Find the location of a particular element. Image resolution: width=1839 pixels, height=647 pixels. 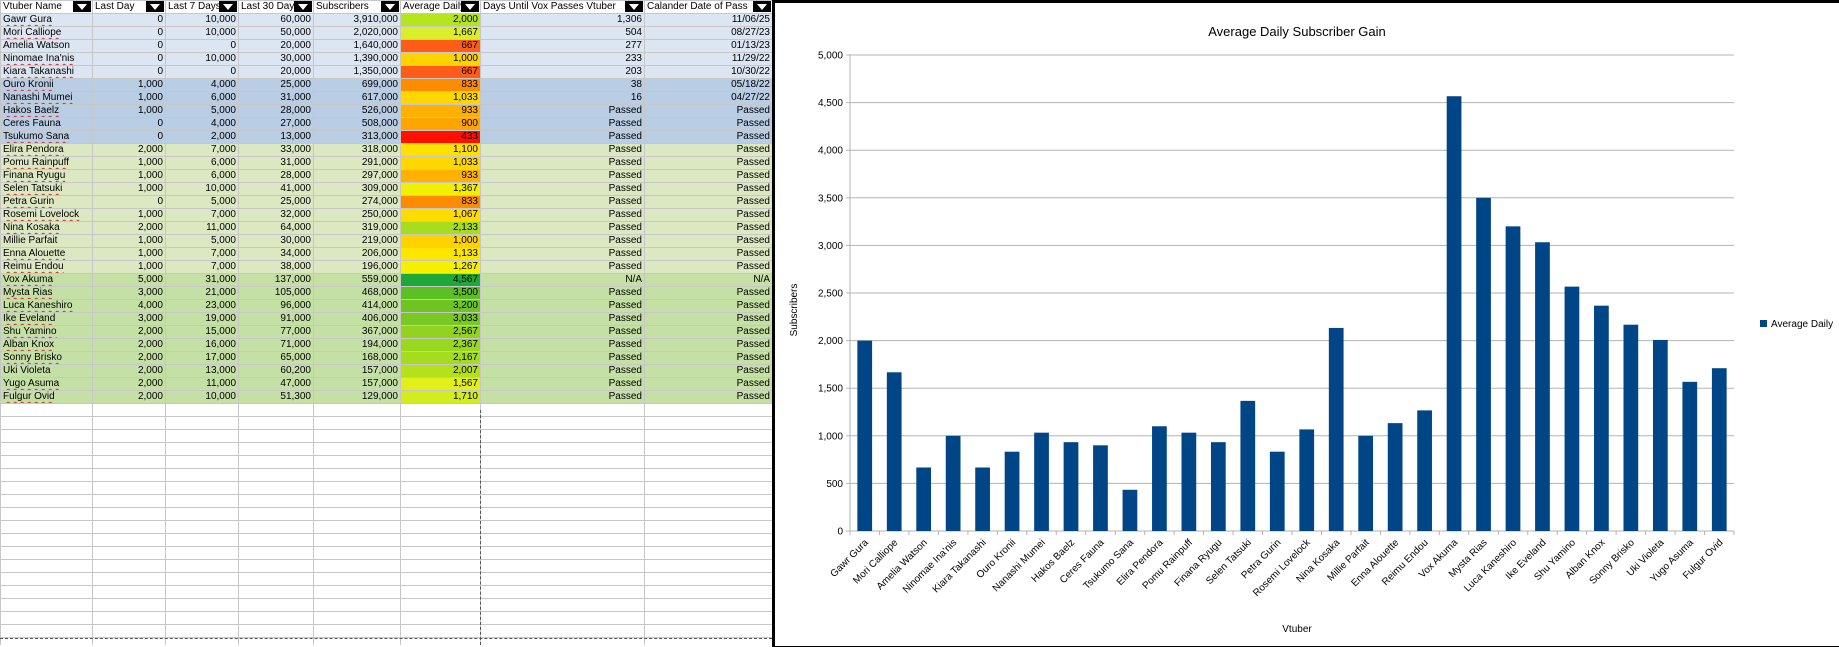

cell-date: 08/27/23 is located at coordinates (708, 33).